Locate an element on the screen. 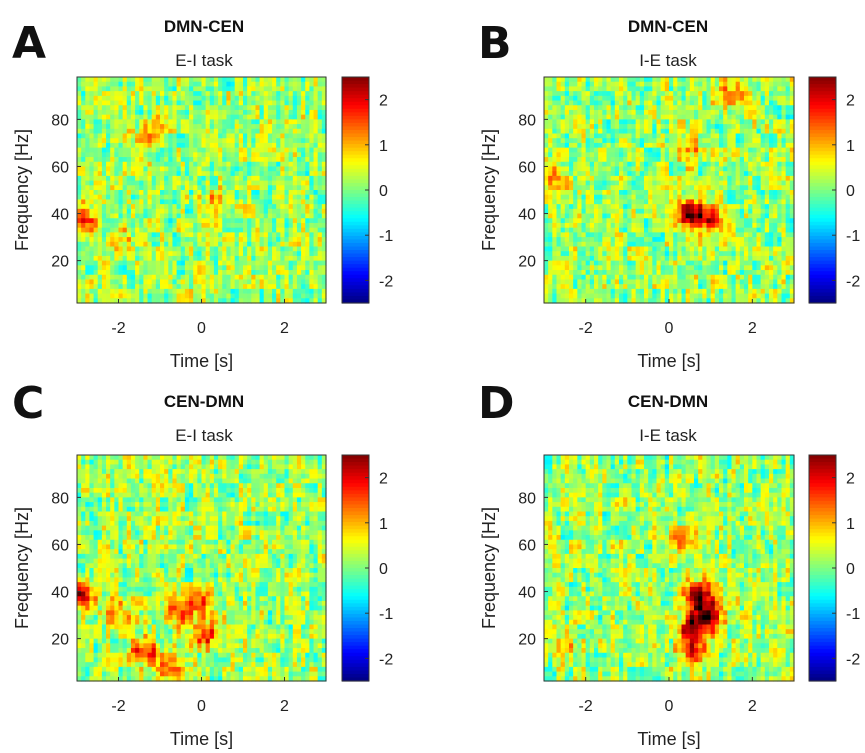 The width and height of the screenshot is (865, 753). y-tick-label: 40 is located at coordinates (60, 215).